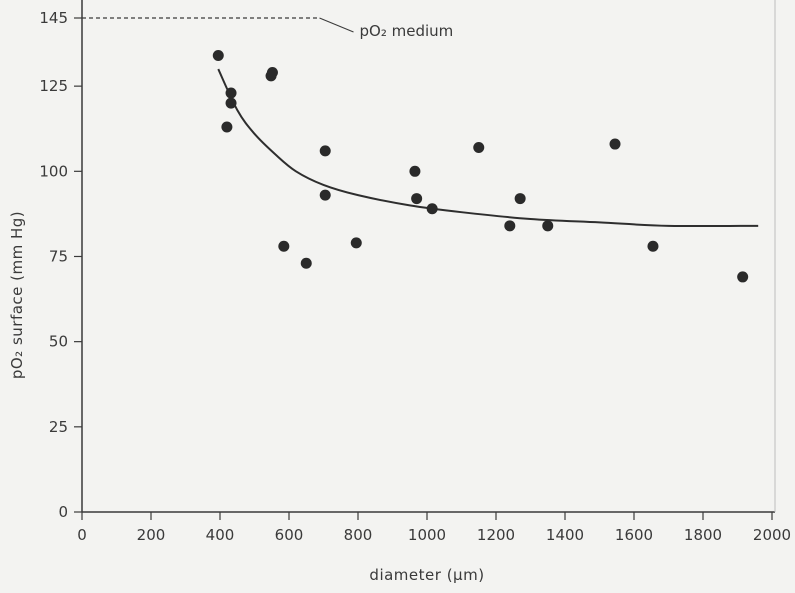 The width and height of the screenshot is (795, 593). Describe the element at coordinates (220, 535) in the screenshot. I see `x-tick-label: 400` at that location.